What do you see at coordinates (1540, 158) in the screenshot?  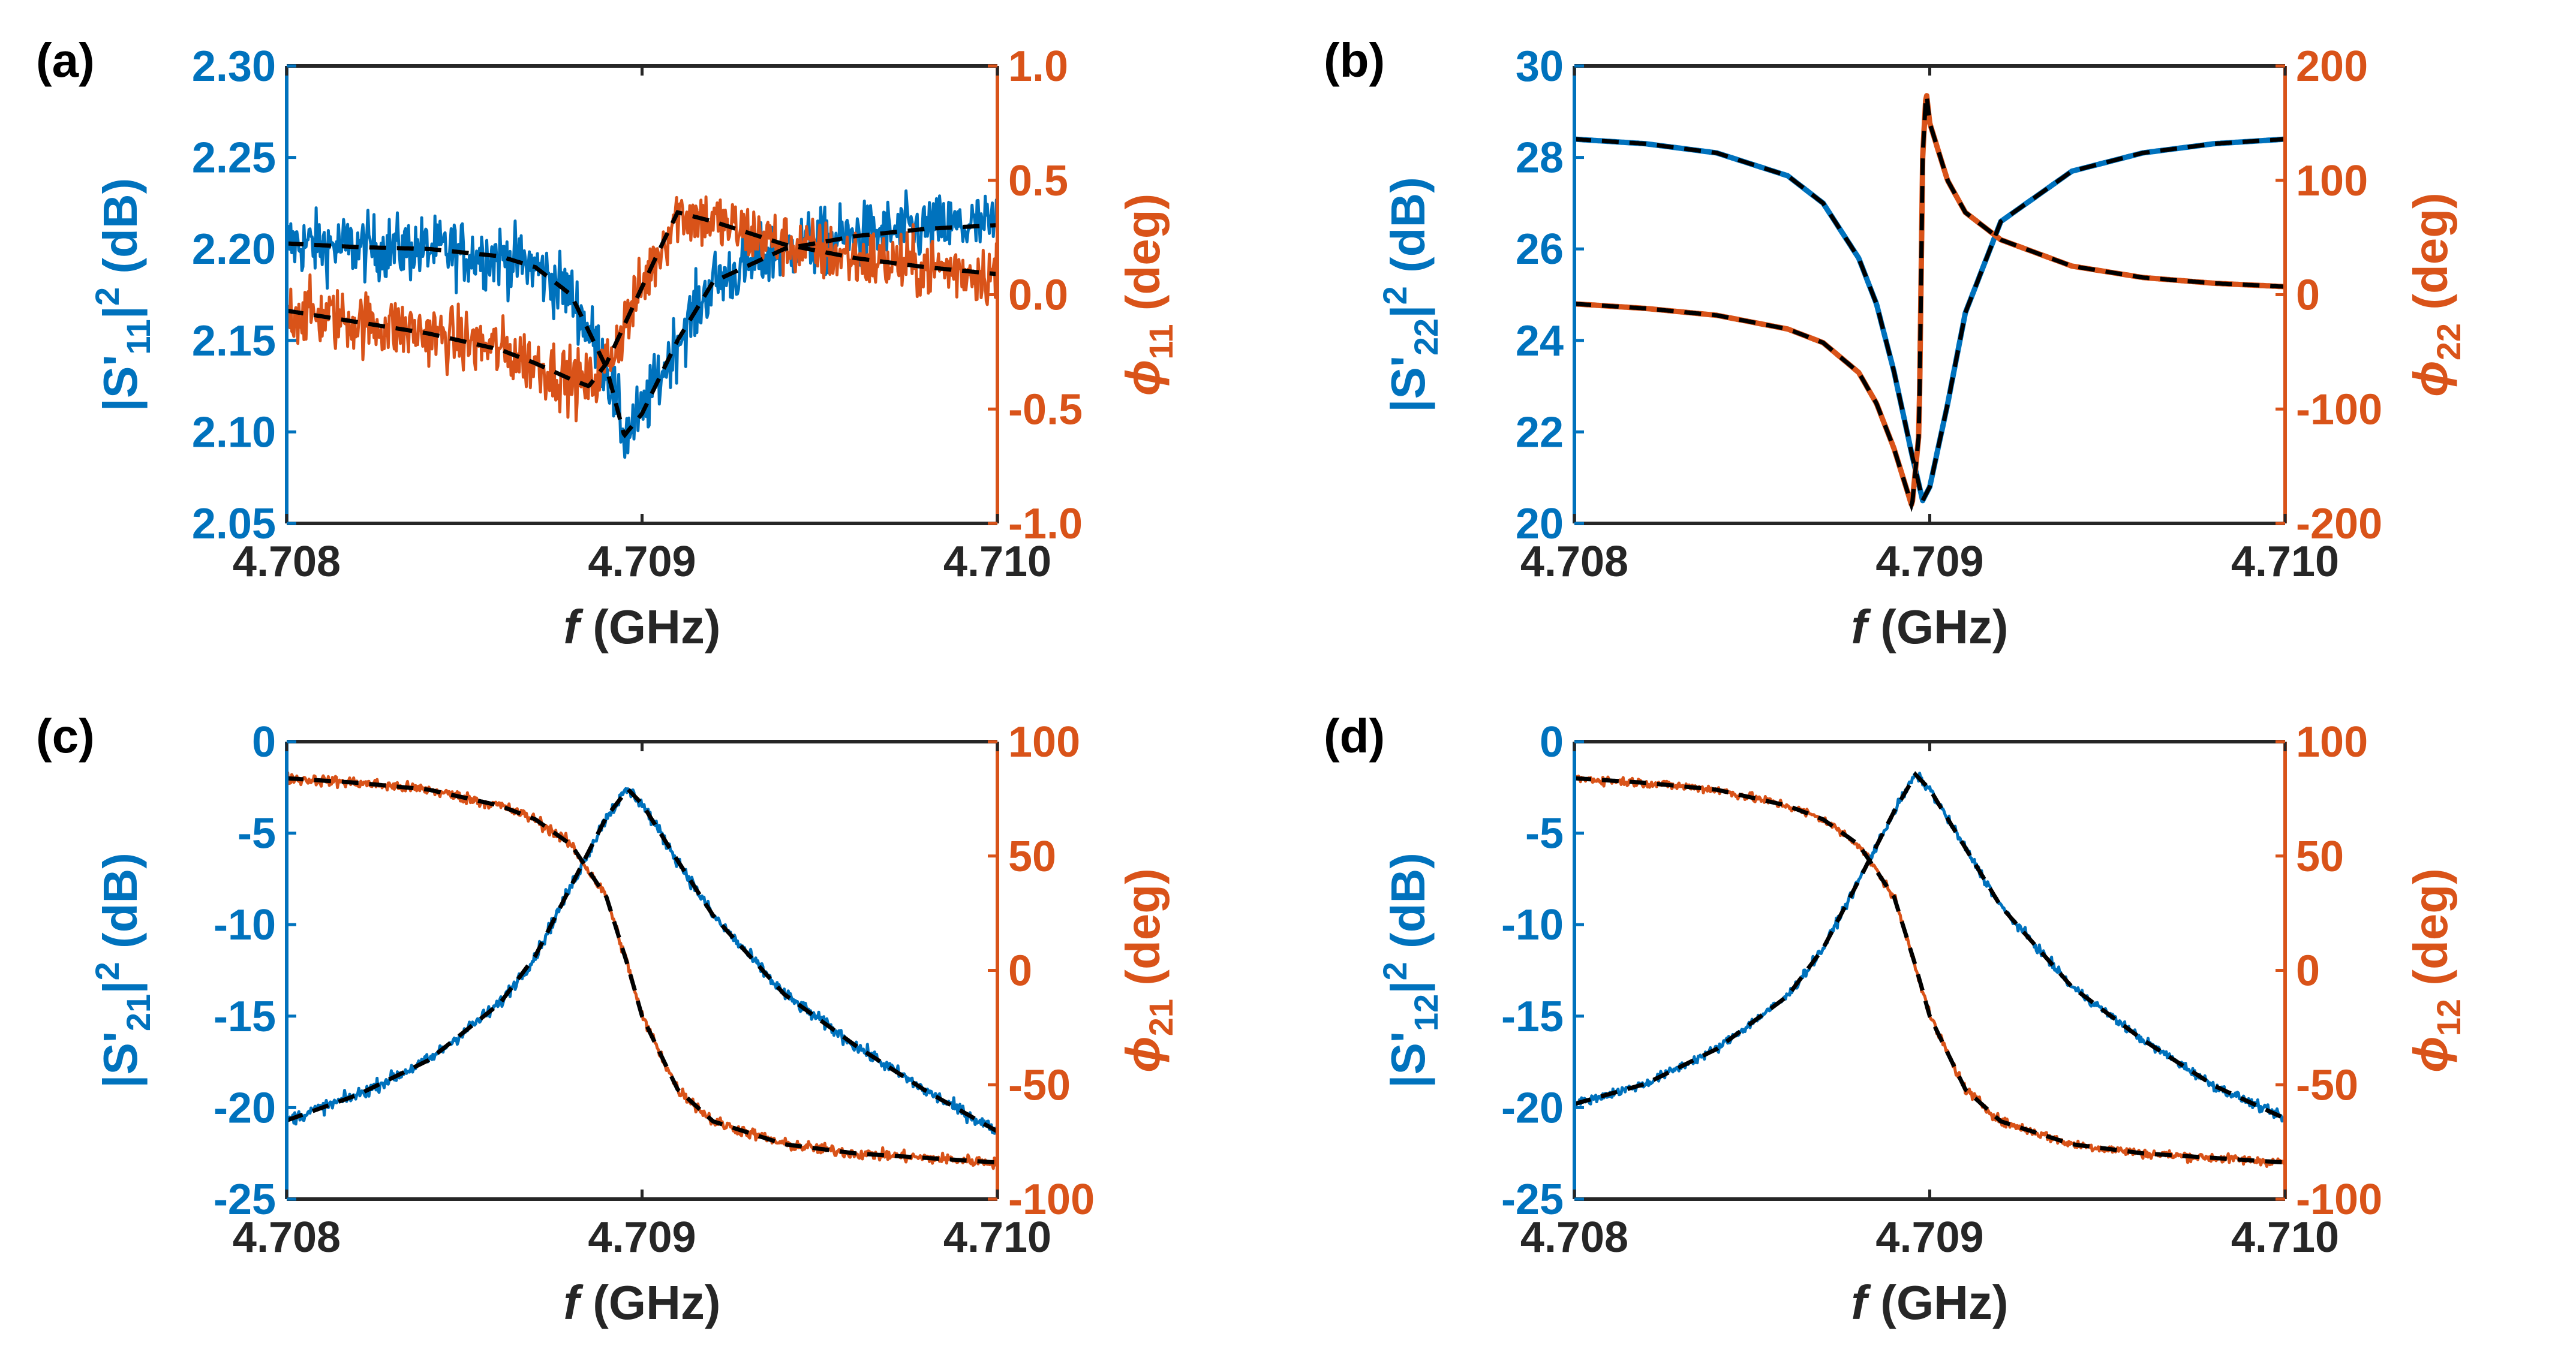 I see `y-left-tick-label: 28` at bounding box center [1540, 158].